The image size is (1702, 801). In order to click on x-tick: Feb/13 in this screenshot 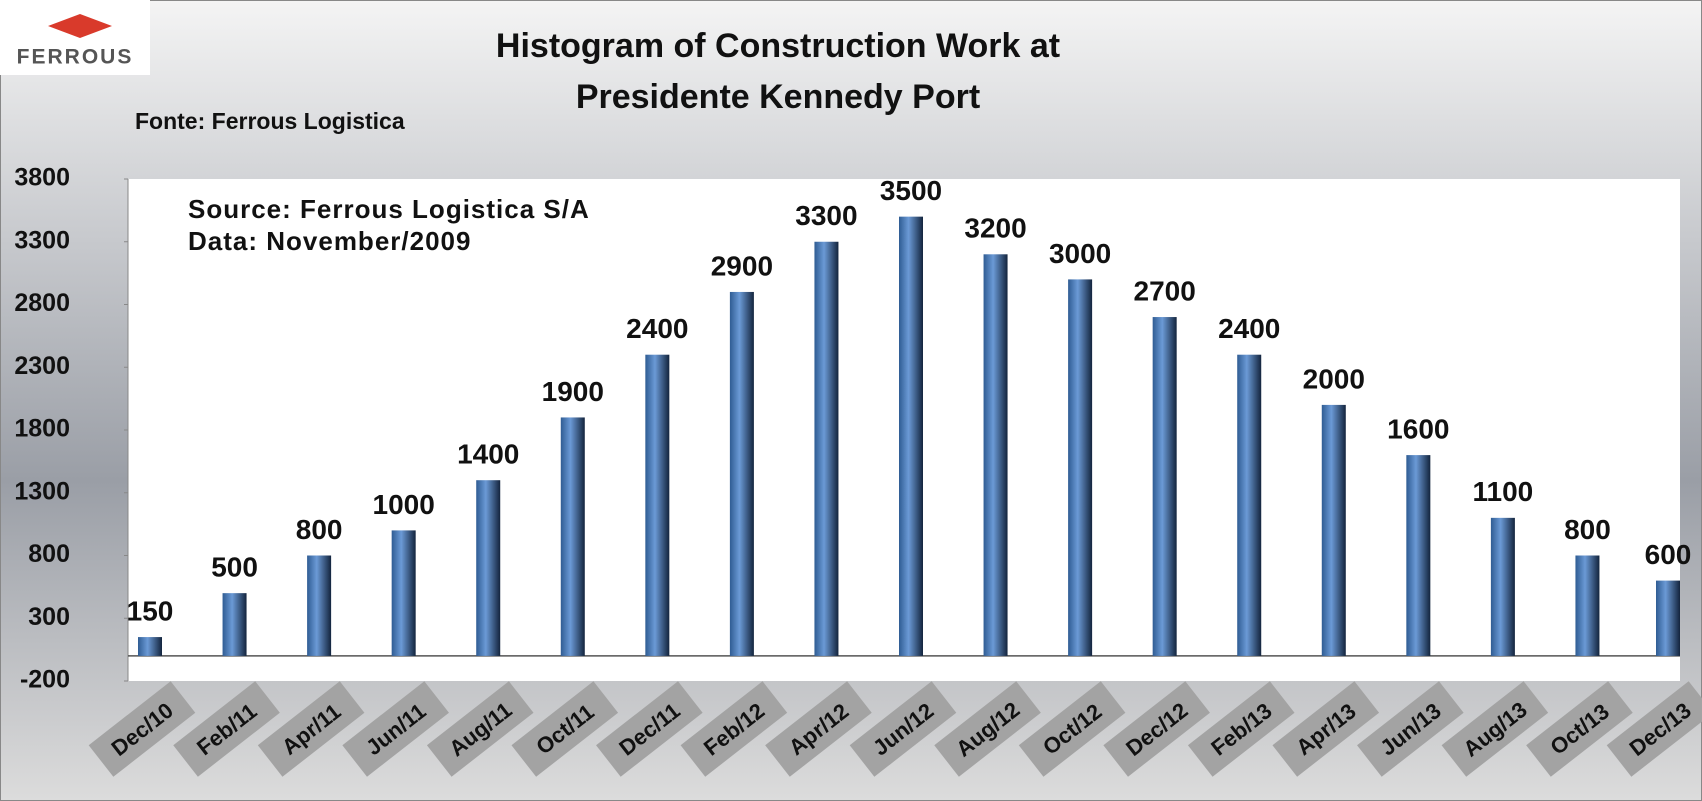, I will do `click(1241, 729)`.